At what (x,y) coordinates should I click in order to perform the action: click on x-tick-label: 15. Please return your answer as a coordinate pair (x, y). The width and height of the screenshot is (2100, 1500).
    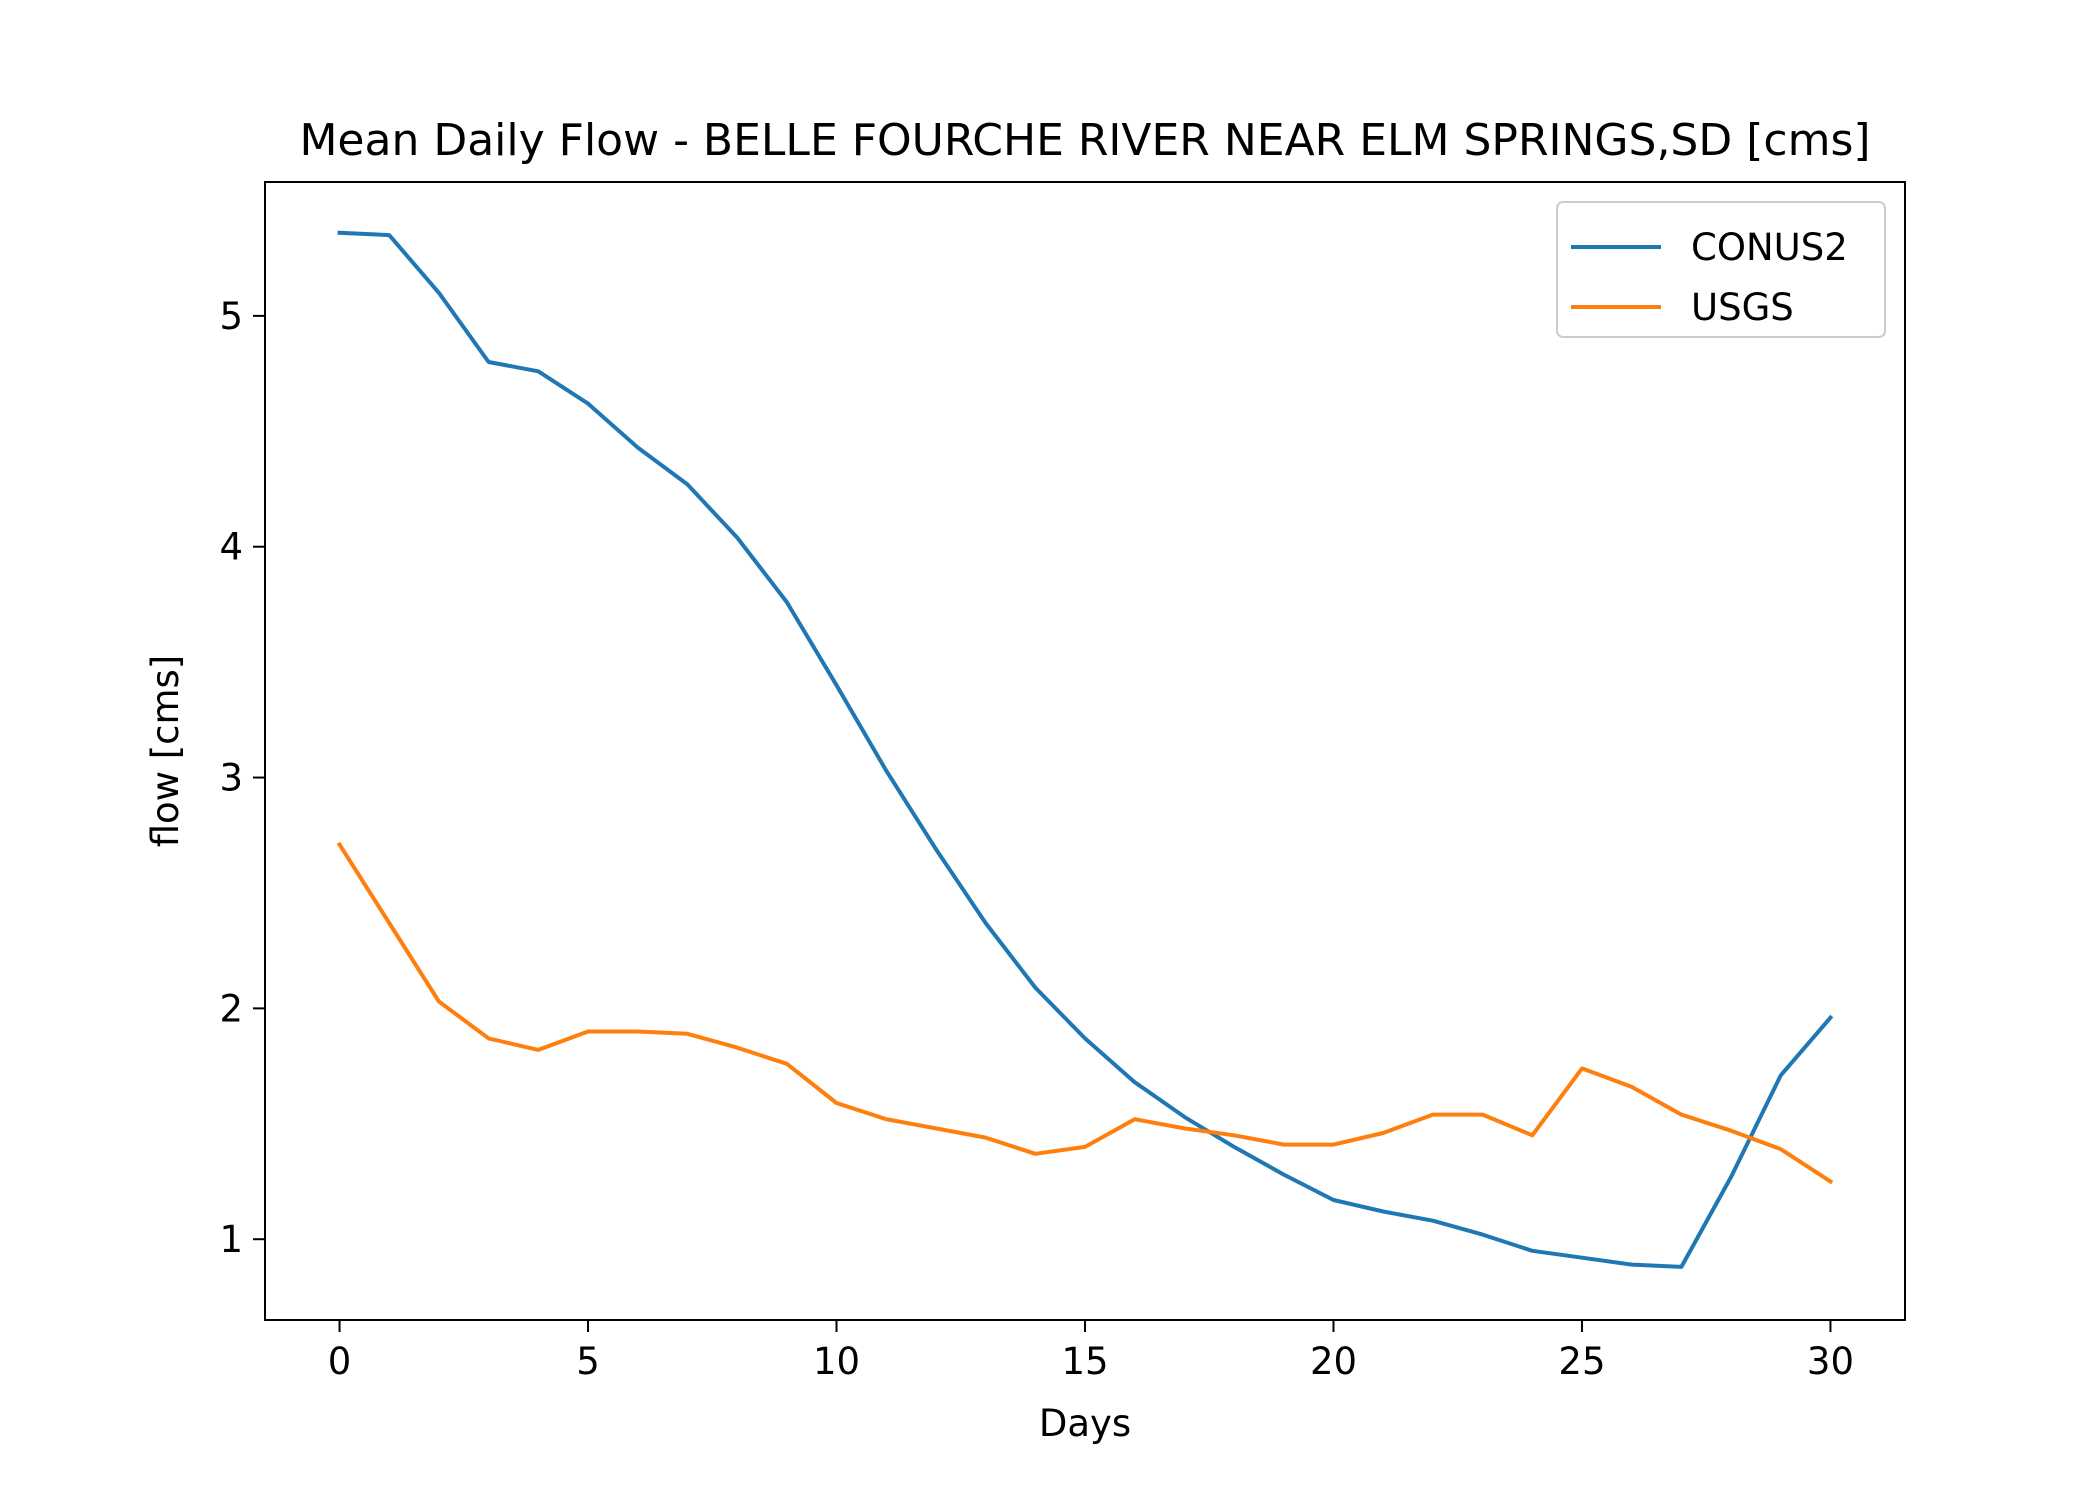
    Looking at the image, I should click on (1084, 1361).